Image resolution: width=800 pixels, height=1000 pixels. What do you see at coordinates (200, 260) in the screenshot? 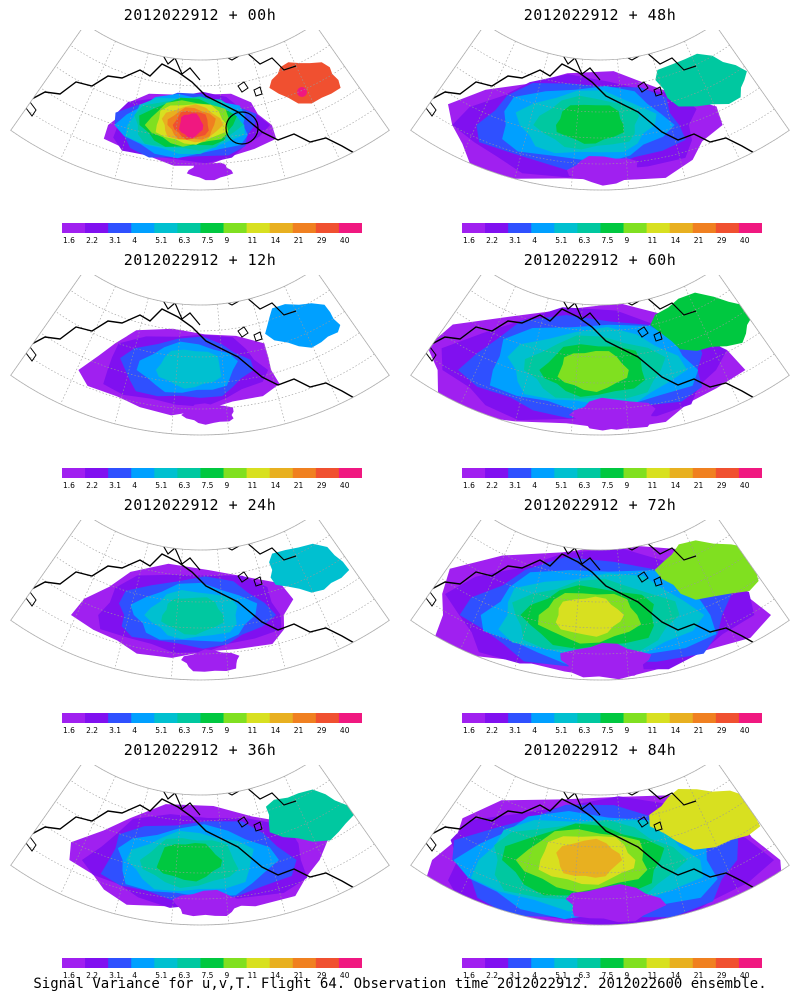
I see `panel-title: 2012022912 + 12h` at bounding box center [200, 260].